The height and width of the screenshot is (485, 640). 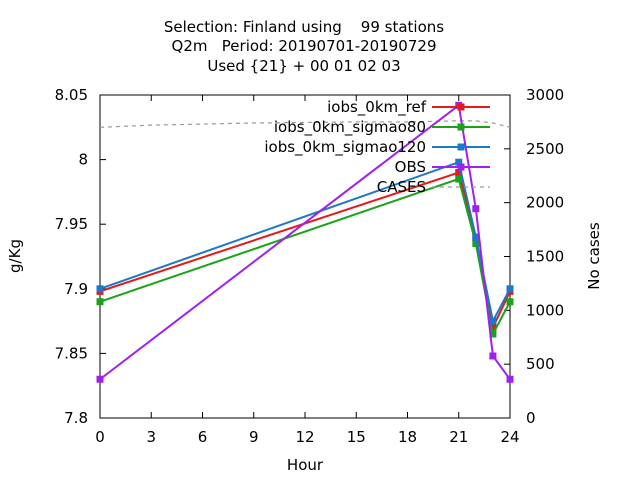 What do you see at coordinates (15, 256) in the screenshot?
I see `y-axis-title: g/Kg` at bounding box center [15, 256].